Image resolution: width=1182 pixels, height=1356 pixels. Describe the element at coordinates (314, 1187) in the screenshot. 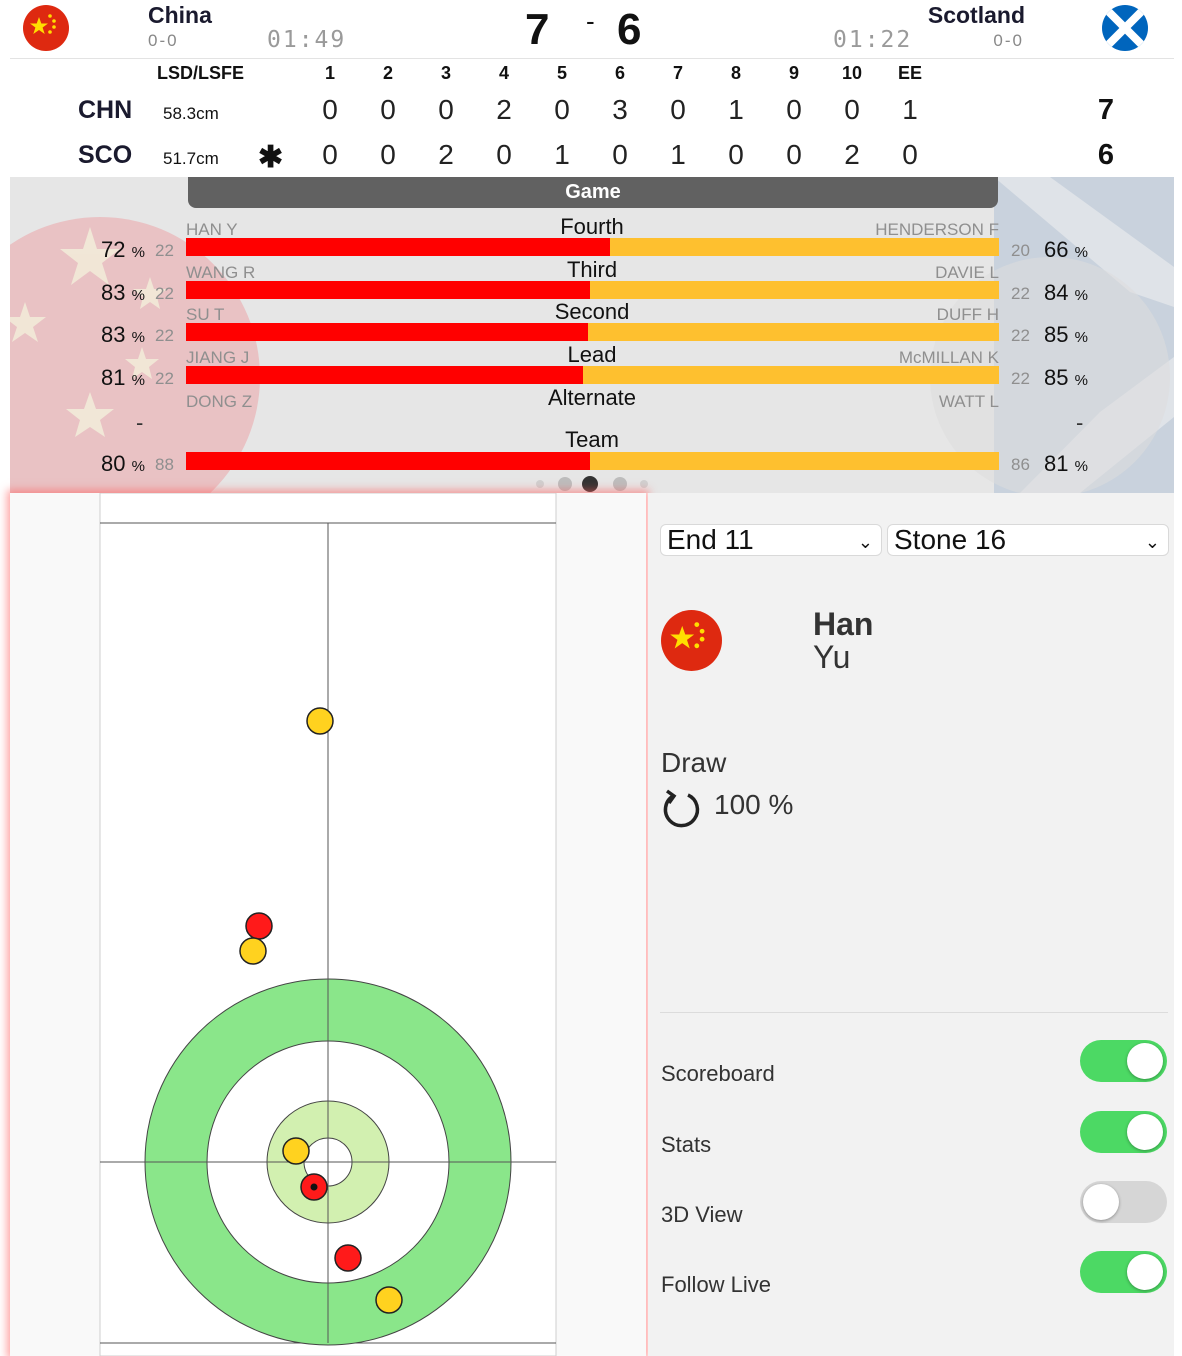

I see `last-stone-marker` at that location.